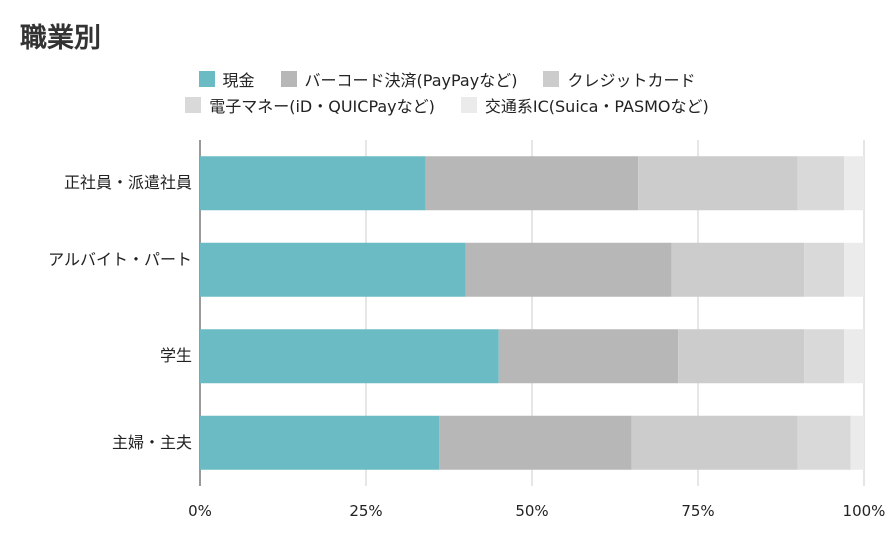 This screenshot has height=546, width=894. What do you see at coordinates (322, 106) in the screenshot?
I see `legend-label: 電子マネー(iD・QUICPayなど)` at bounding box center [322, 106].